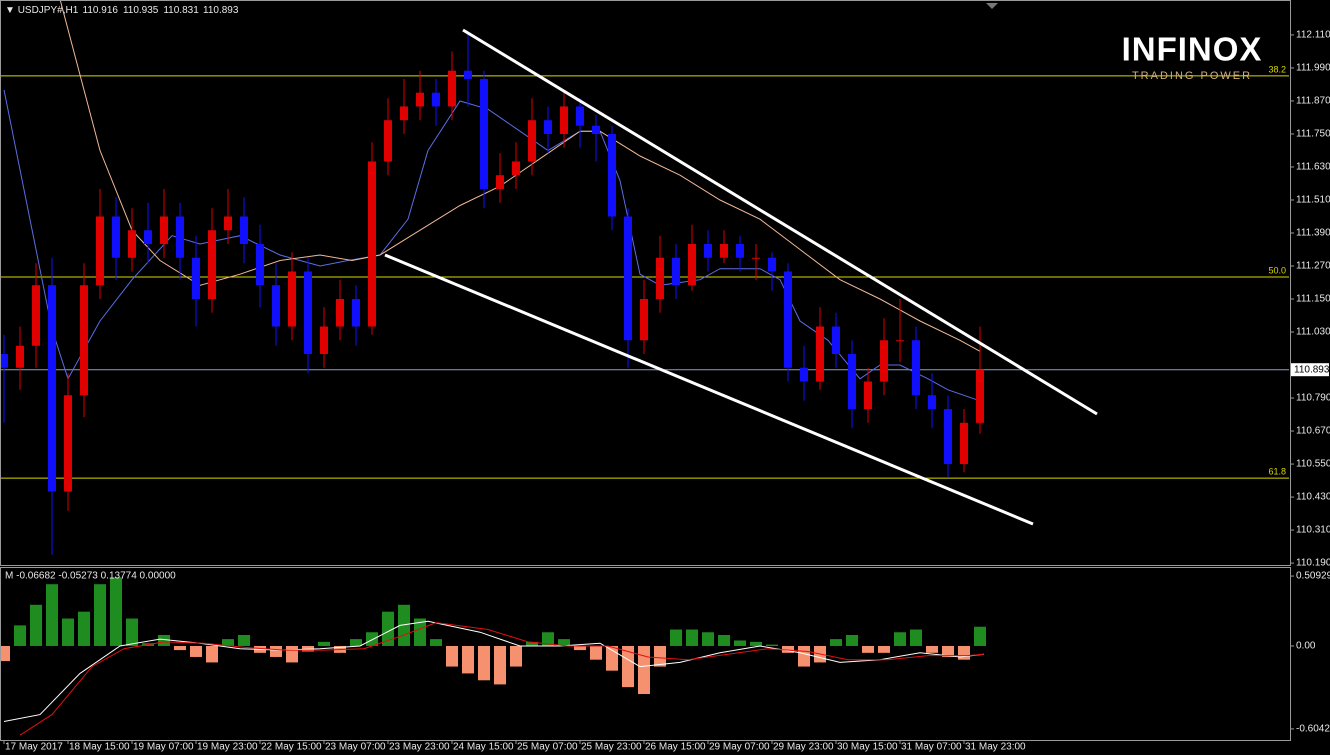 Image resolution: width=1330 pixels, height=755 pixels. I want to click on level-label: 38.2, so click(1277, 69).